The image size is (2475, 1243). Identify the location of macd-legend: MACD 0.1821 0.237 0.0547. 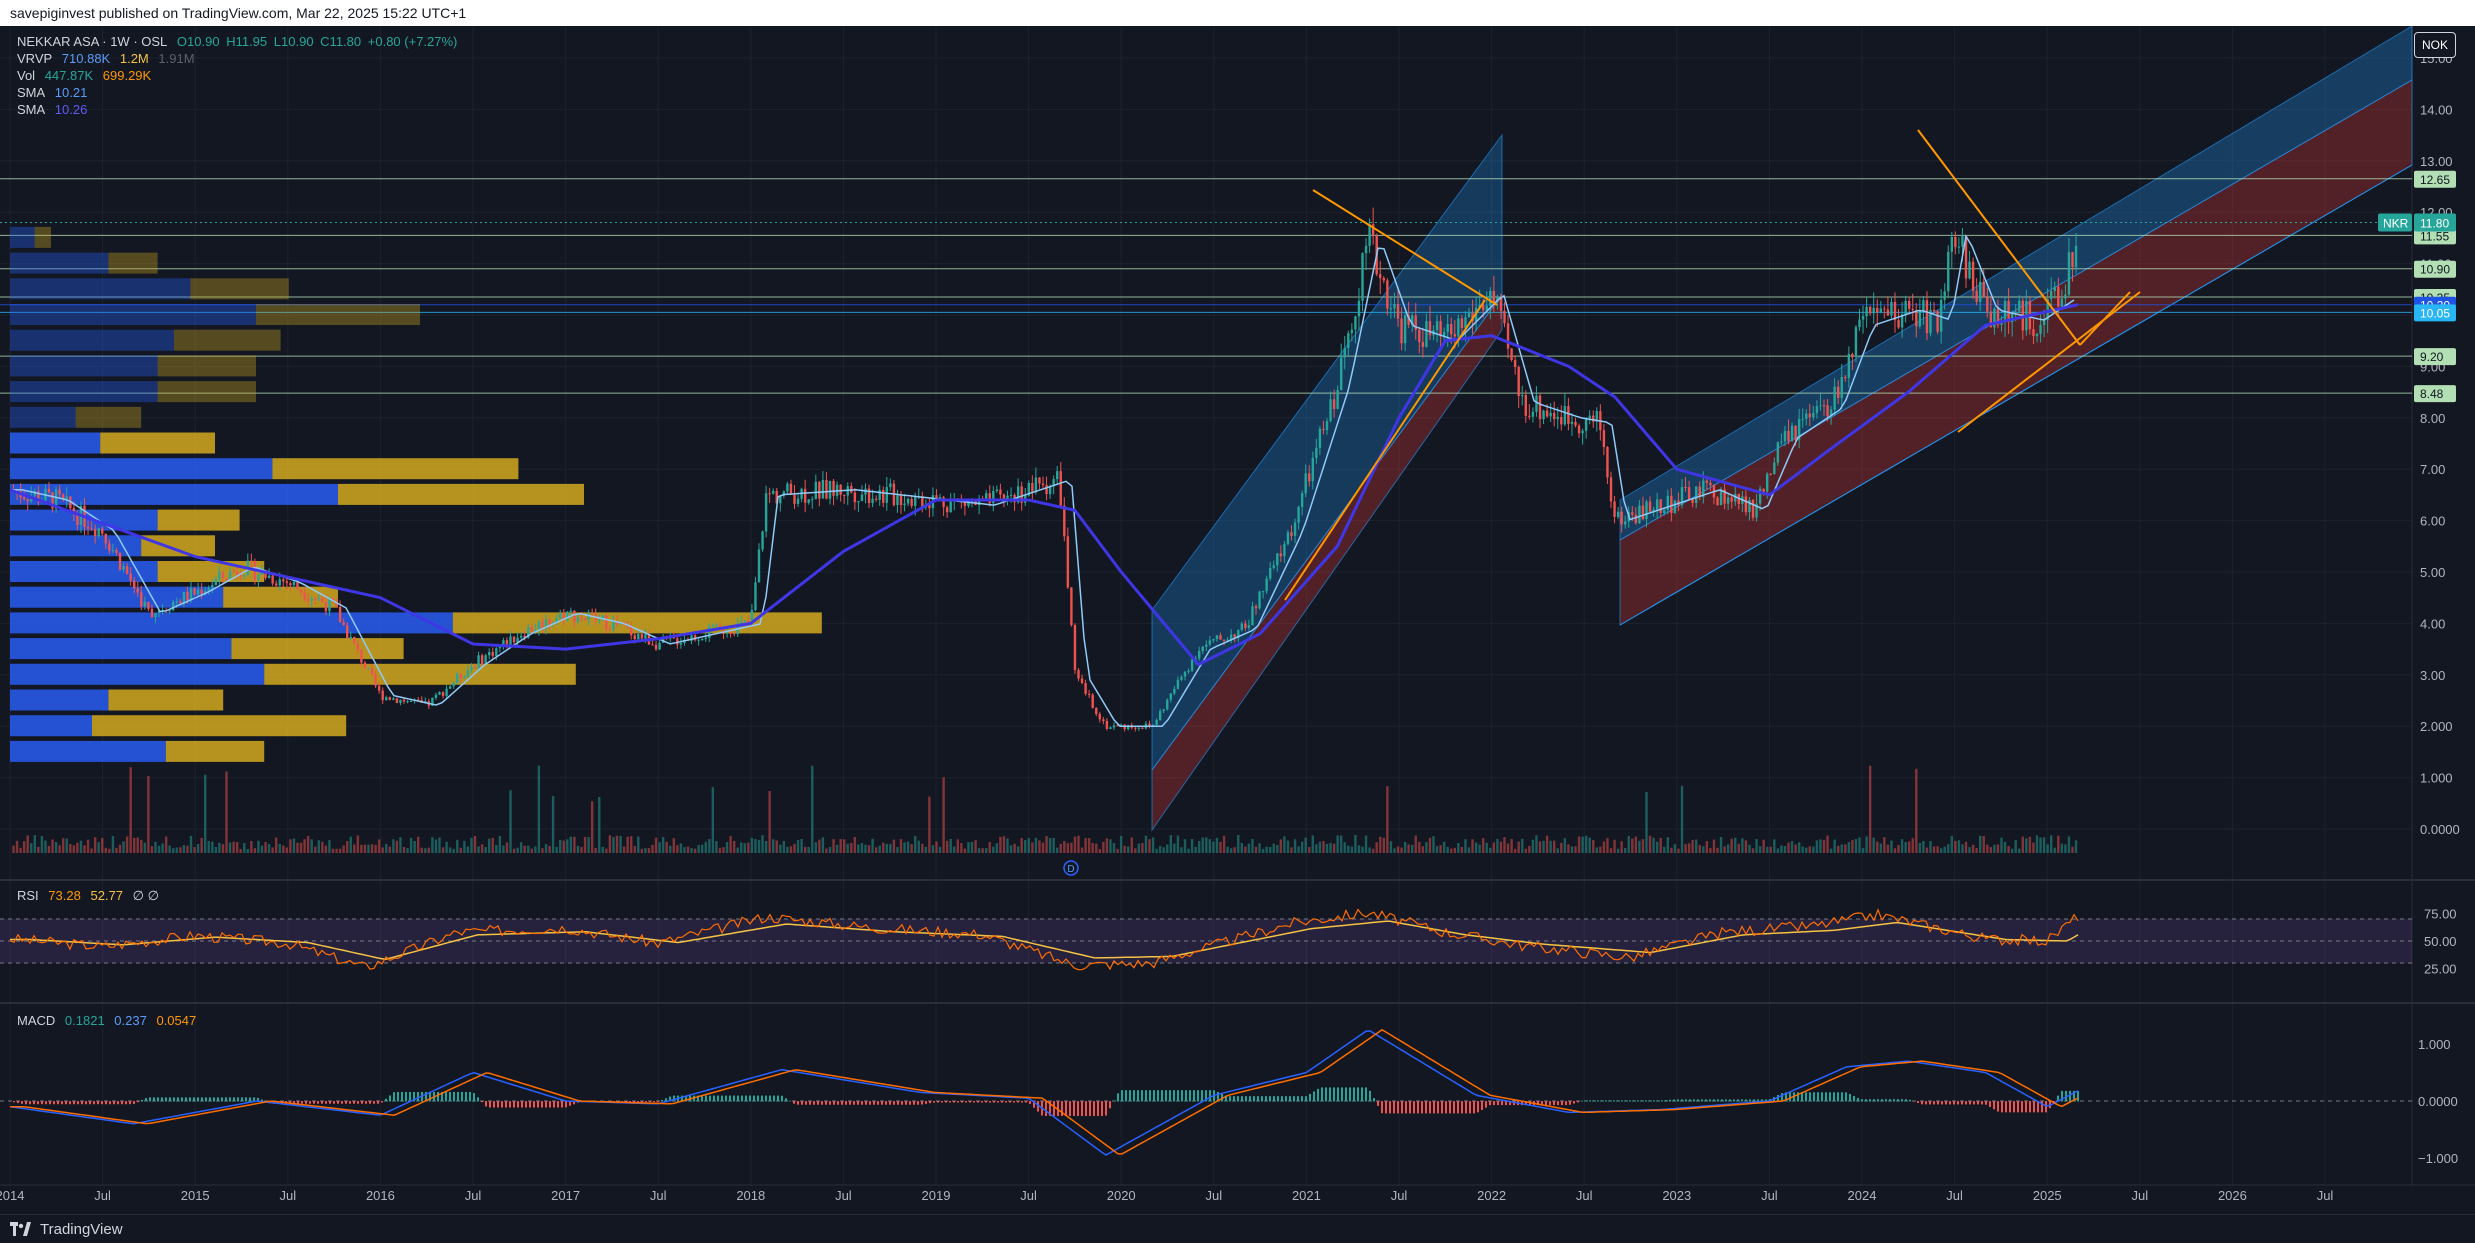
(109, 1020).